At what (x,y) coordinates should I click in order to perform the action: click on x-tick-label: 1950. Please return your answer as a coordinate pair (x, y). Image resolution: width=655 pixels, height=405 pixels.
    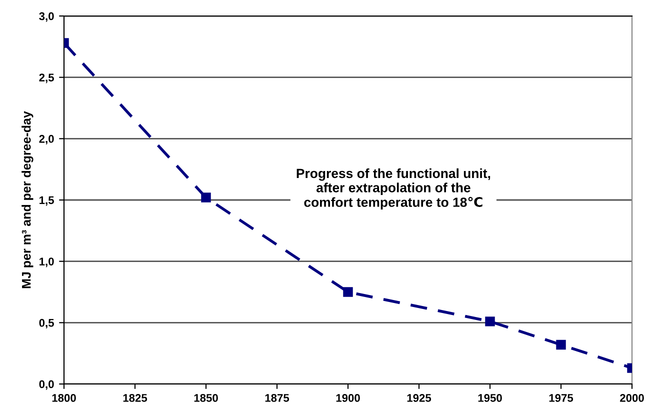
    Looking at the image, I should click on (490, 398).